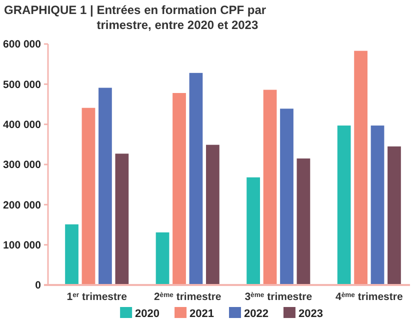  Describe the element at coordinates (135, 17) in the screenshot. I see `chart-title: GRAPHIQUE 1 | Entrées en formation CPF par trimestre, entre 2020 et 2023` at that location.